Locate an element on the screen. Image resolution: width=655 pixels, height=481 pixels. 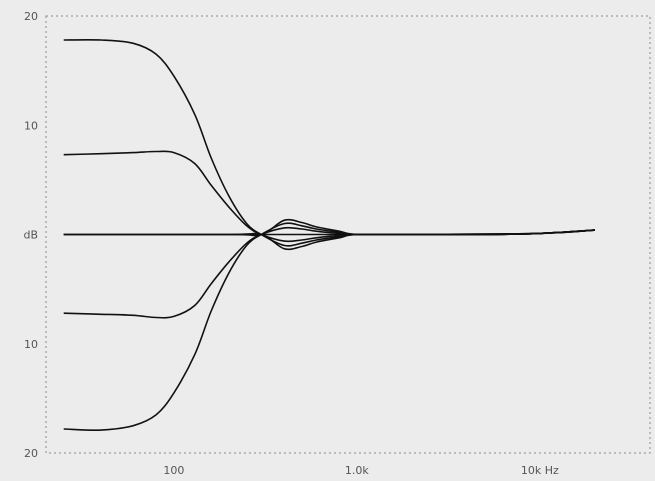
y-tick-label: dB is located at coordinates (30, 235).